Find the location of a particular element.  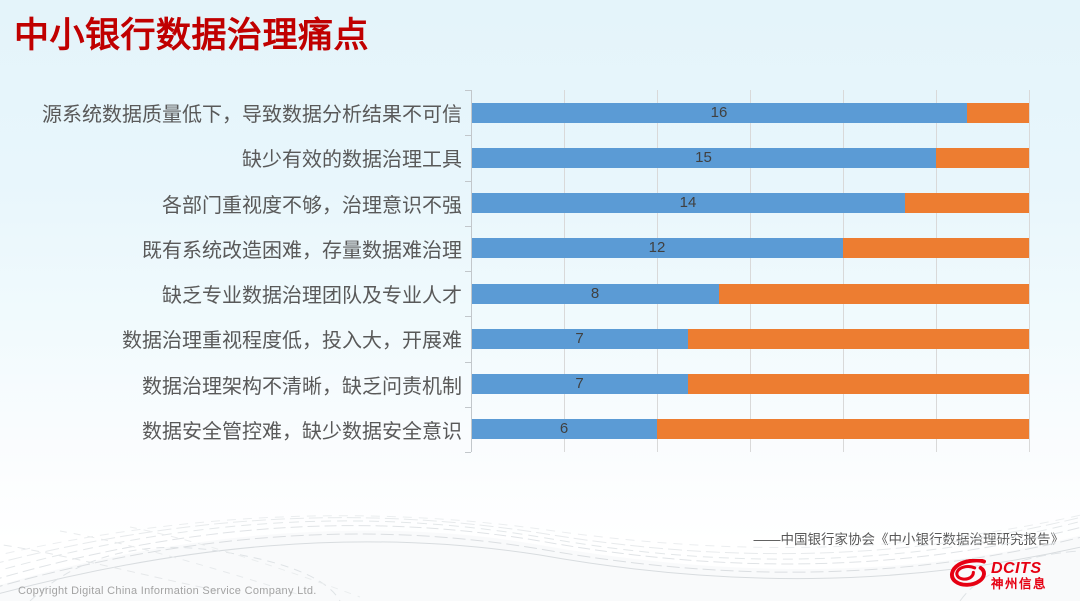

bar-value-label: 6 is located at coordinates (564, 429).